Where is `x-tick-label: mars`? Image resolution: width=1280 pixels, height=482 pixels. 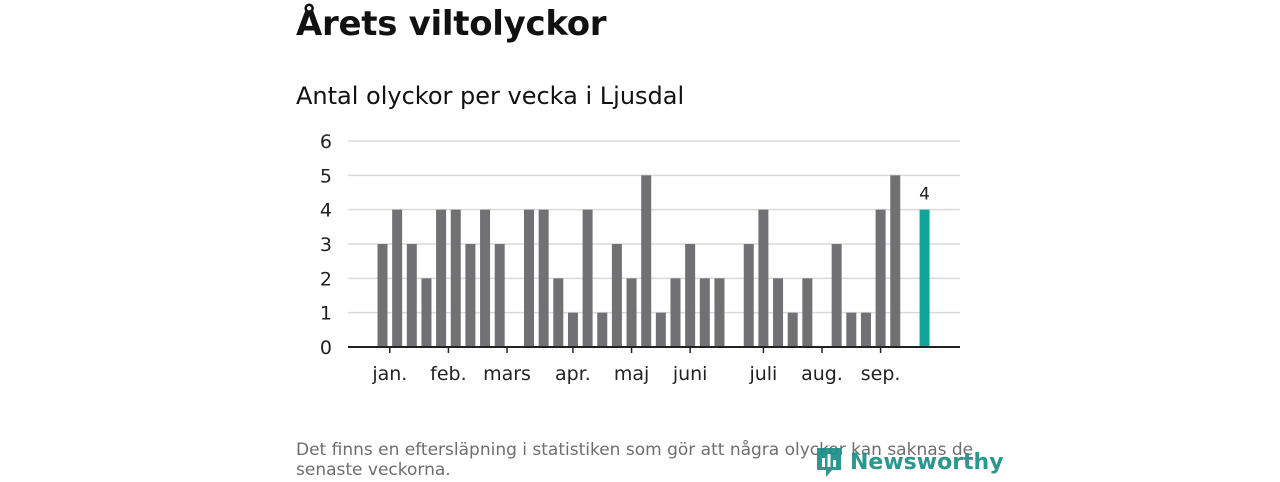 x-tick-label: mars is located at coordinates (507, 374).